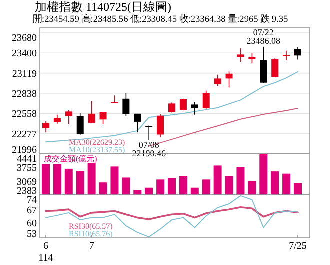 The image size is (330, 265). Describe the element at coordinates (97, 142) in the screenshot. I see `text: MA30(22629.23)` at that location.